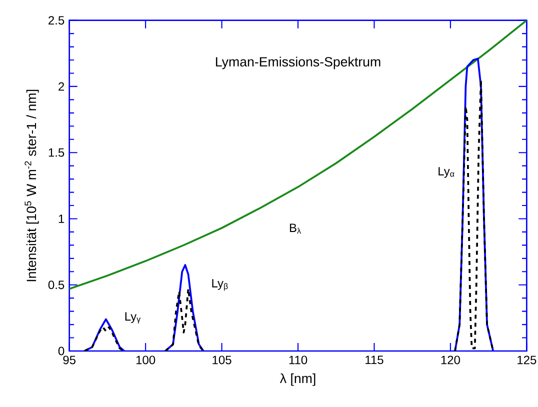 The width and height of the screenshot is (538, 407). What do you see at coordinates (146, 360) in the screenshot?
I see `x-tick-label: 100` at bounding box center [146, 360].